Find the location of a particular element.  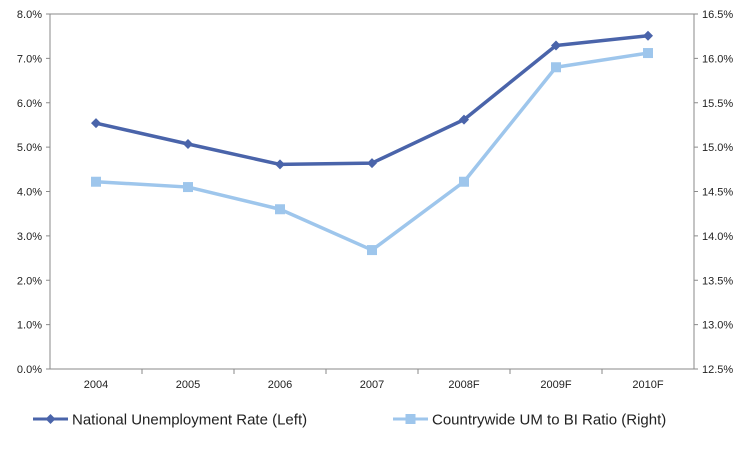

left-tick-label: 1.0% is located at coordinates (29, 326).